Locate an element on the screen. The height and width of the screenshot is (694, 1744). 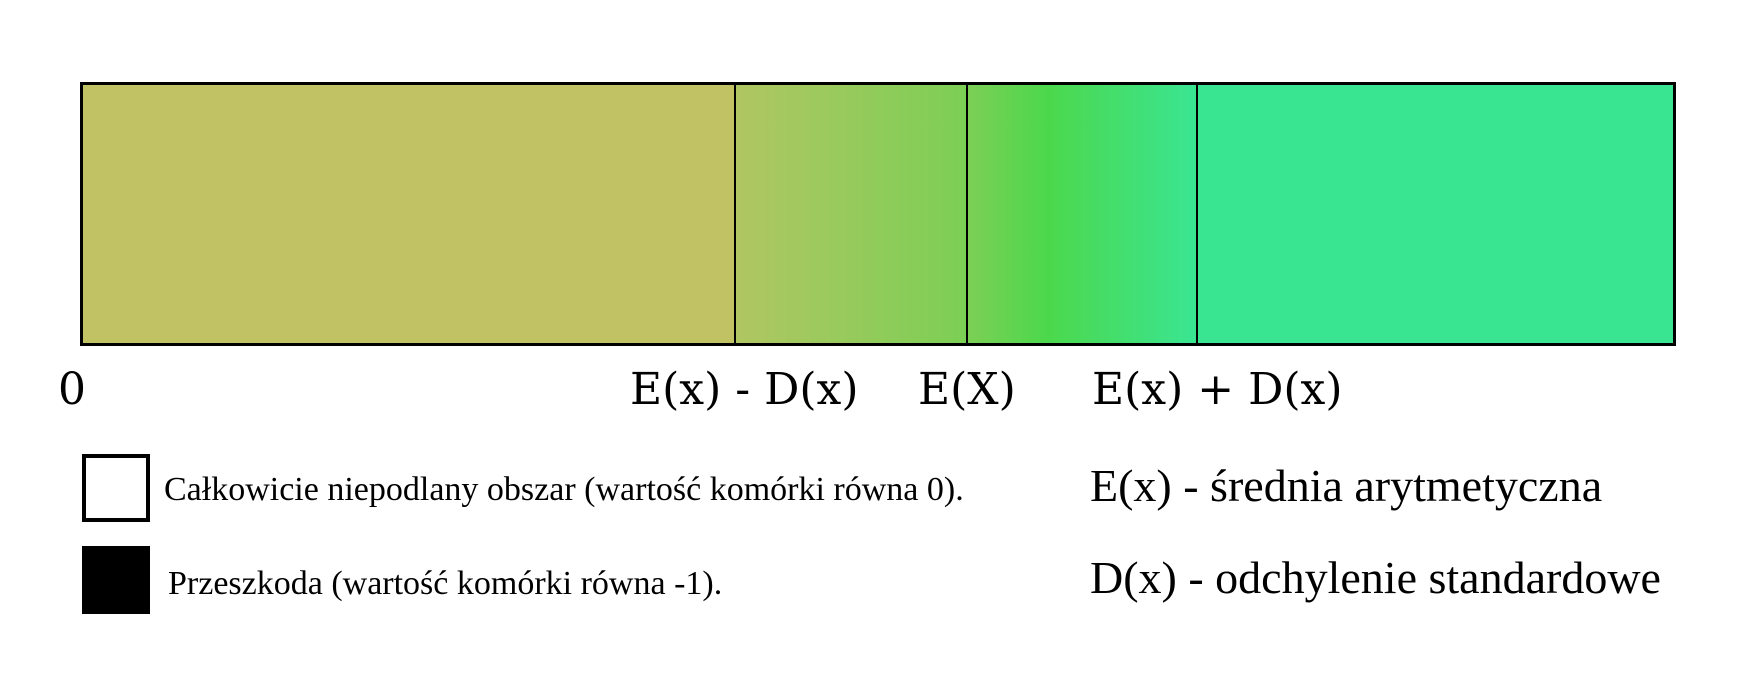
scale-segment-mean-minus-std-to-mean is located at coordinates (850, 214).